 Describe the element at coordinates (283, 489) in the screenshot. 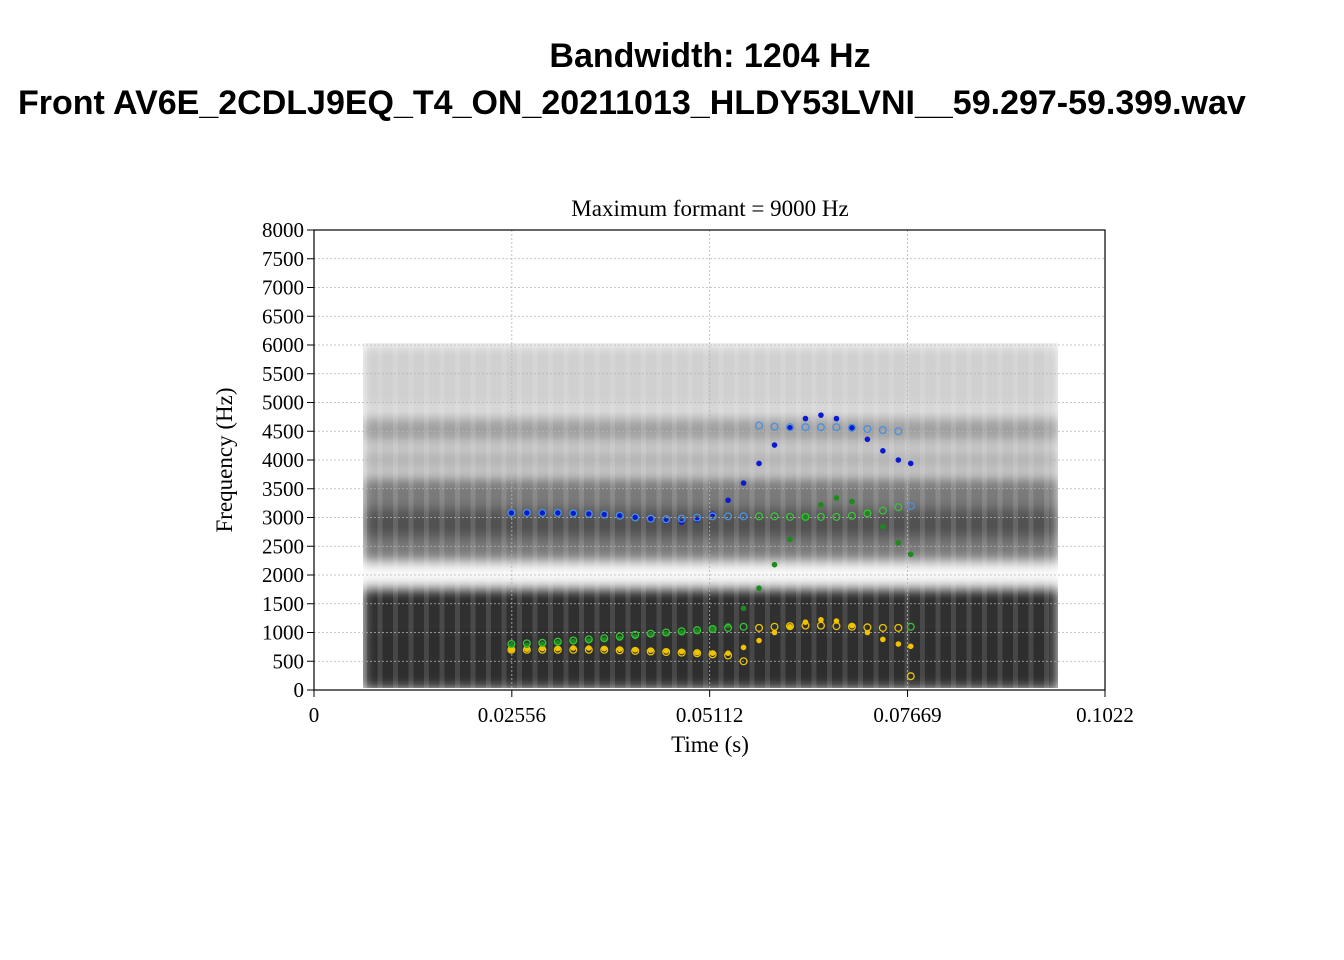

I see `y-tick-label: 3500` at that location.